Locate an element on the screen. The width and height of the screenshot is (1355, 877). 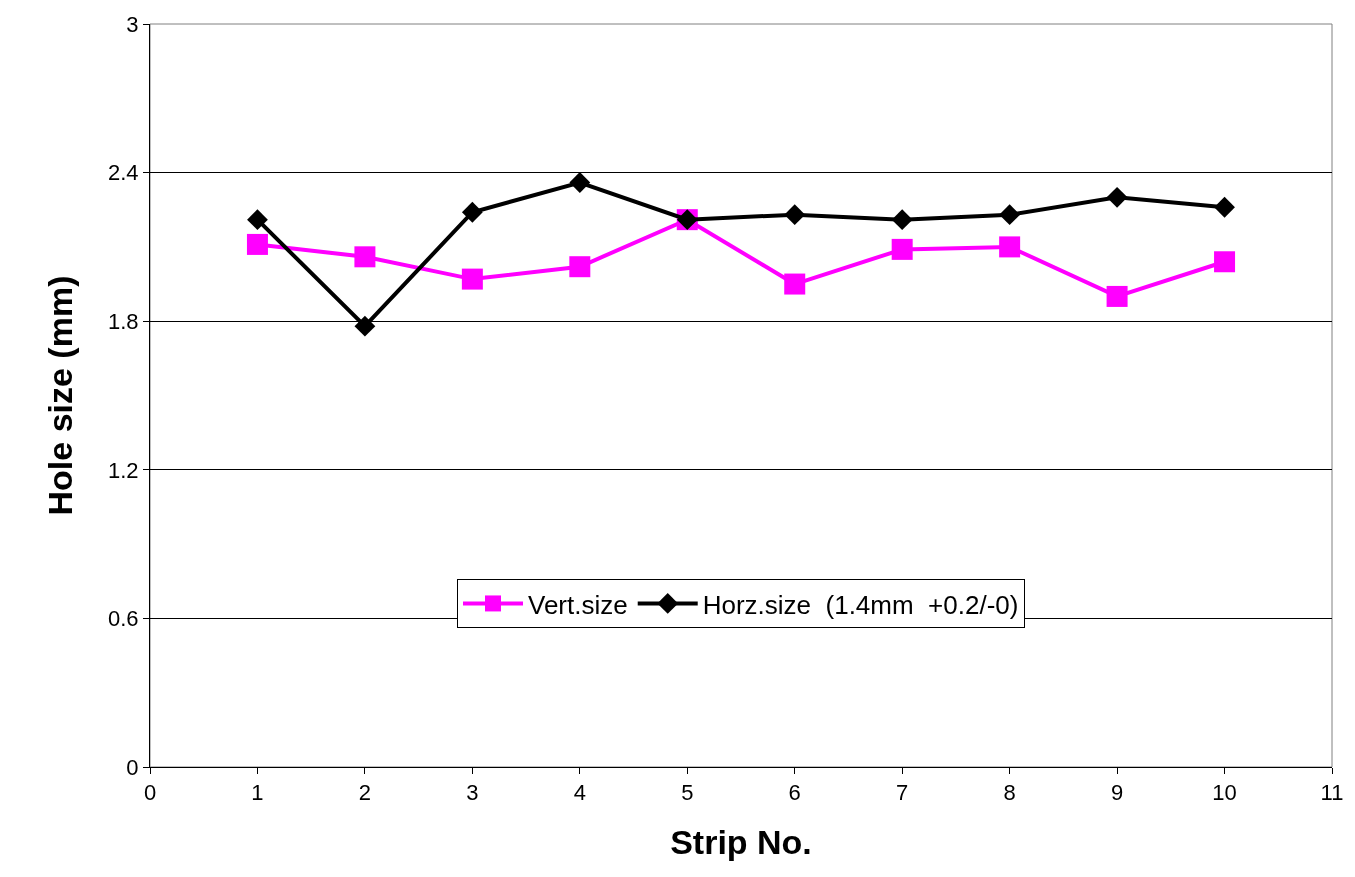
y-tick-label: 2.4 is located at coordinates (123, 173).